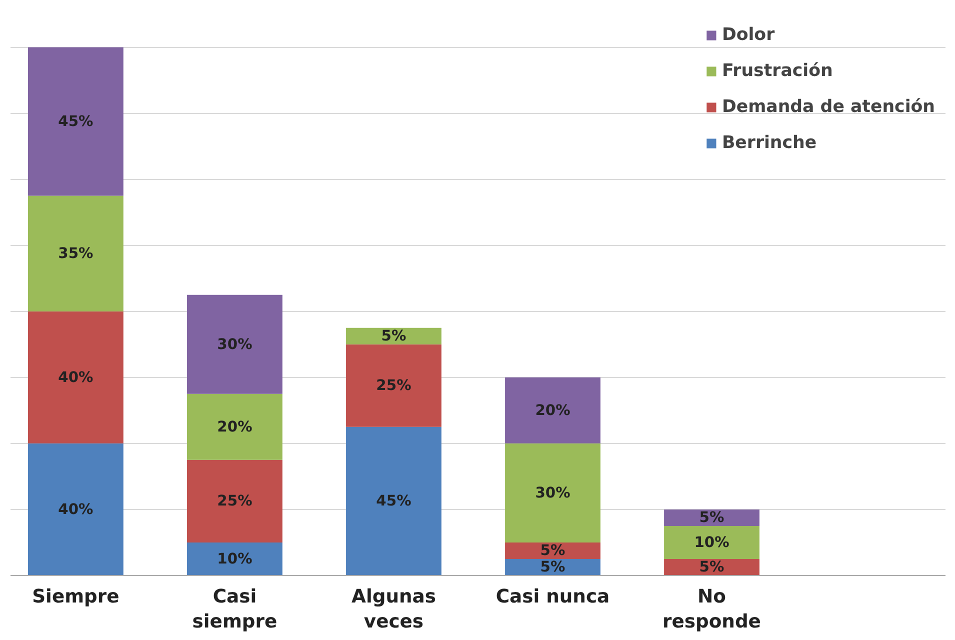  What do you see at coordinates (769, 143) in the screenshot?
I see `legend-label: Berrinche` at bounding box center [769, 143].